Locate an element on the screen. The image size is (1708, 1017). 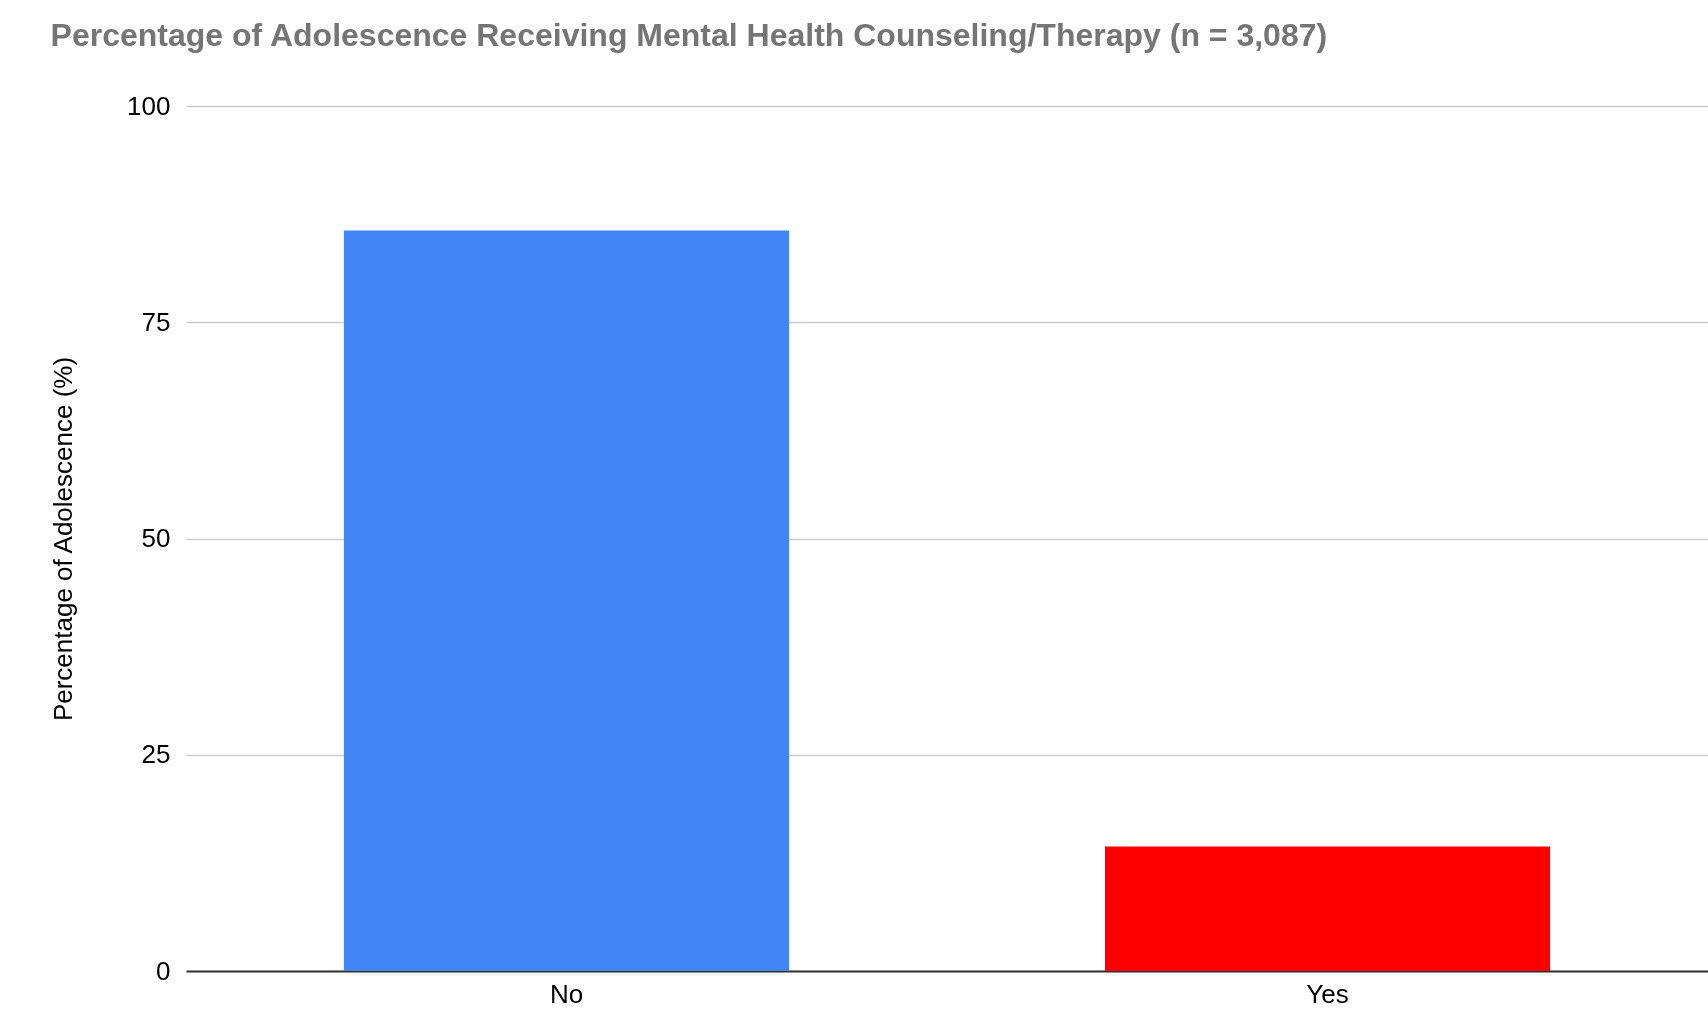
y-tick-label: 25 is located at coordinates (156, 754).